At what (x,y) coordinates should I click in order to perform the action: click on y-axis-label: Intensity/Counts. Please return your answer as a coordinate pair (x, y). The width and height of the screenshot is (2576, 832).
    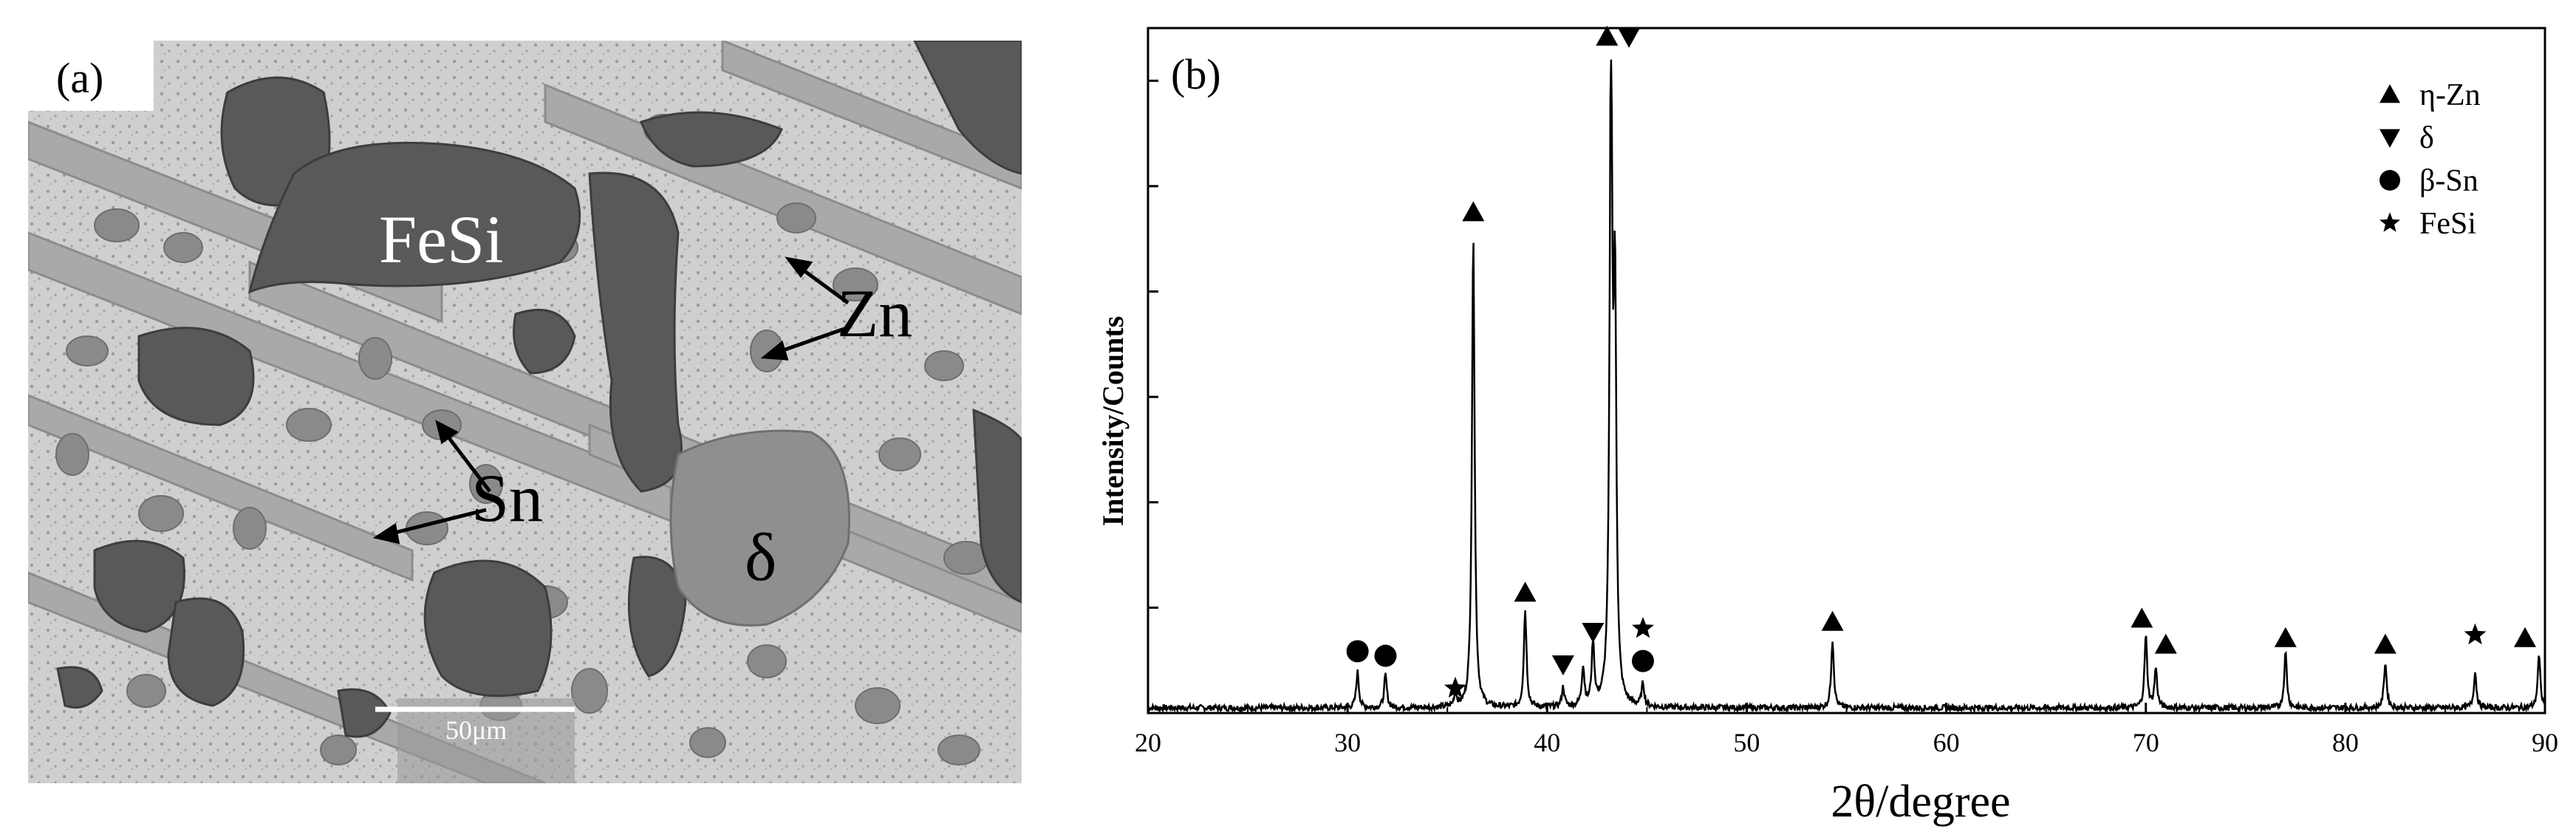
    Looking at the image, I should click on (1113, 421).